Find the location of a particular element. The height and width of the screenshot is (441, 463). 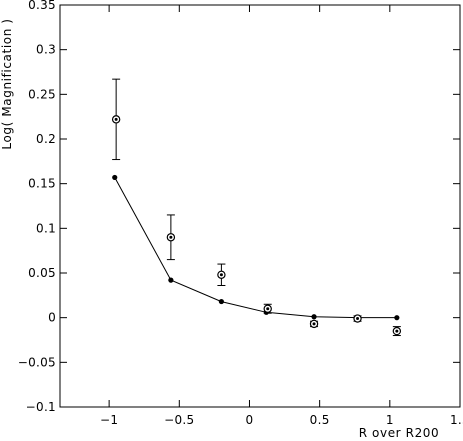

y-tick-label: 0.2 is located at coordinates (46, 139).